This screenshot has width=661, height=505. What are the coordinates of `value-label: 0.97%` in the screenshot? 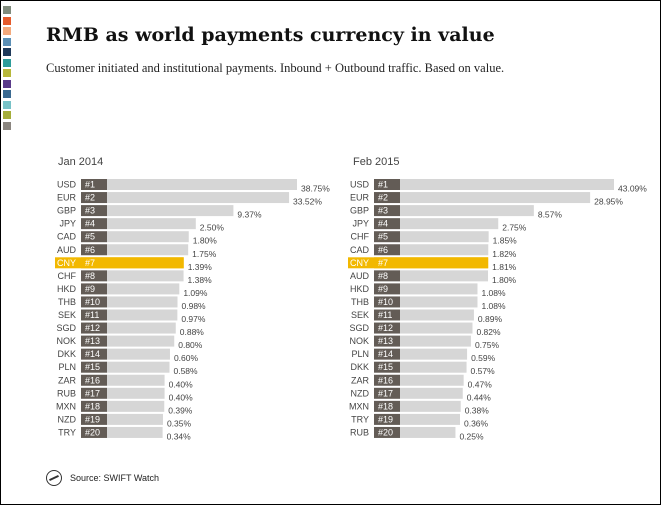 It's located at (193, 319).